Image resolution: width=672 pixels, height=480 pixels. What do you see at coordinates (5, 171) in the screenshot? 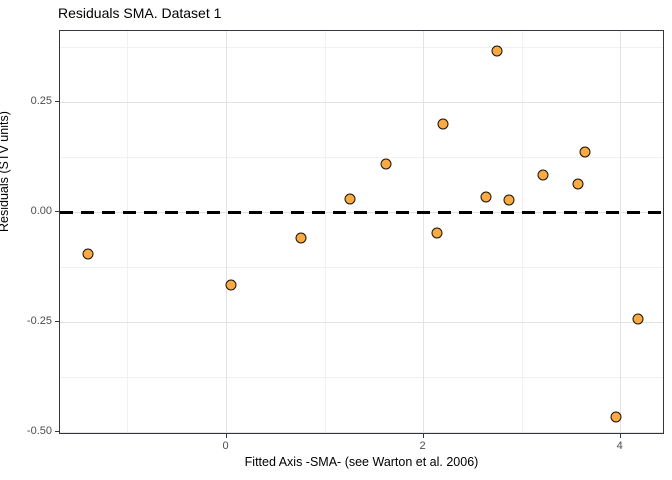
I see `y-axis-label: Residuals (STV units)` at bounding box center [5, 171].